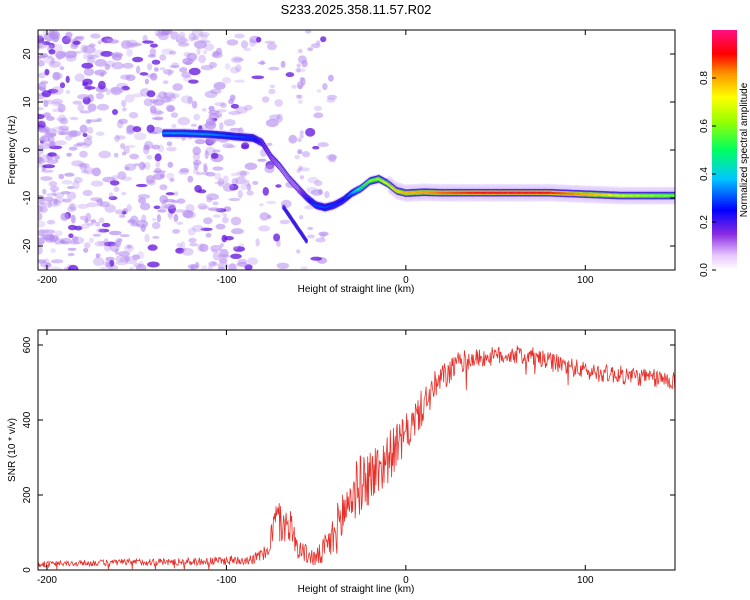 This screenshot has width=750, height=600. What do you see at coordinates (47, 580) in the screenshot?
I see `x-tick-label: -200` at bounding box center [47, 580].